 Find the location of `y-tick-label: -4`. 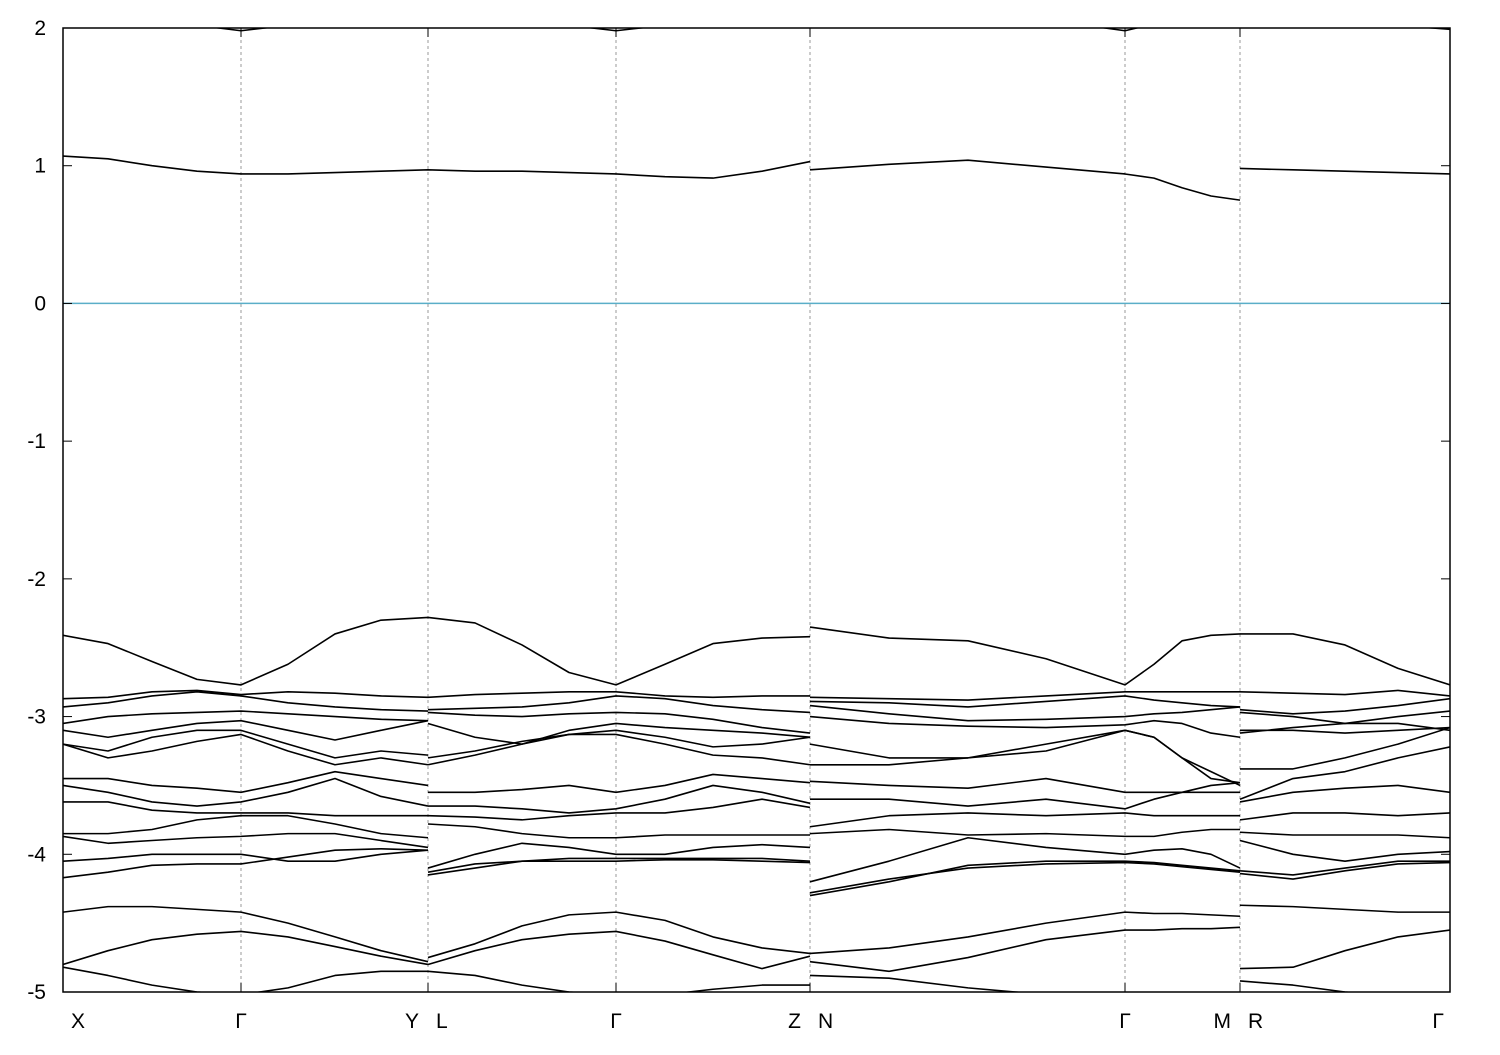

y-tick-label: -4 is located at coordinates (36, 854).